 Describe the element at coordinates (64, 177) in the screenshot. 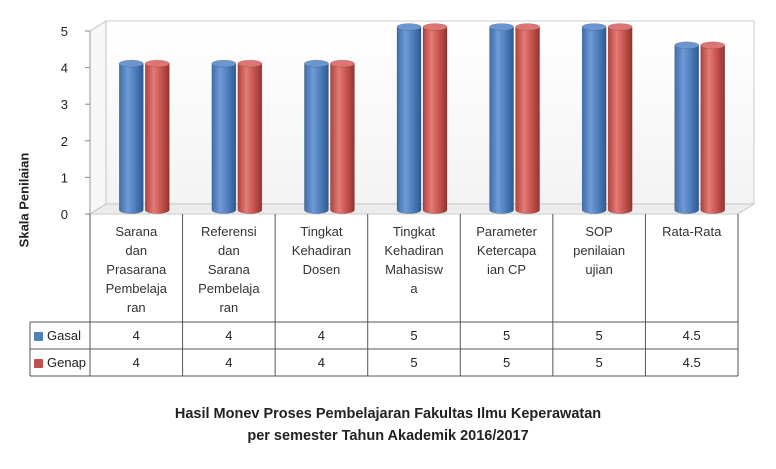

I see `y-tick-label: 1` at that location.